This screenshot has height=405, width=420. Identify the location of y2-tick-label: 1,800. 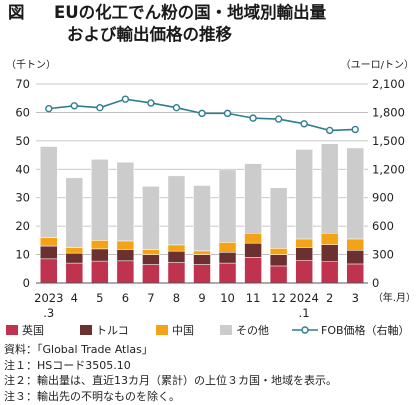
(388, 112).